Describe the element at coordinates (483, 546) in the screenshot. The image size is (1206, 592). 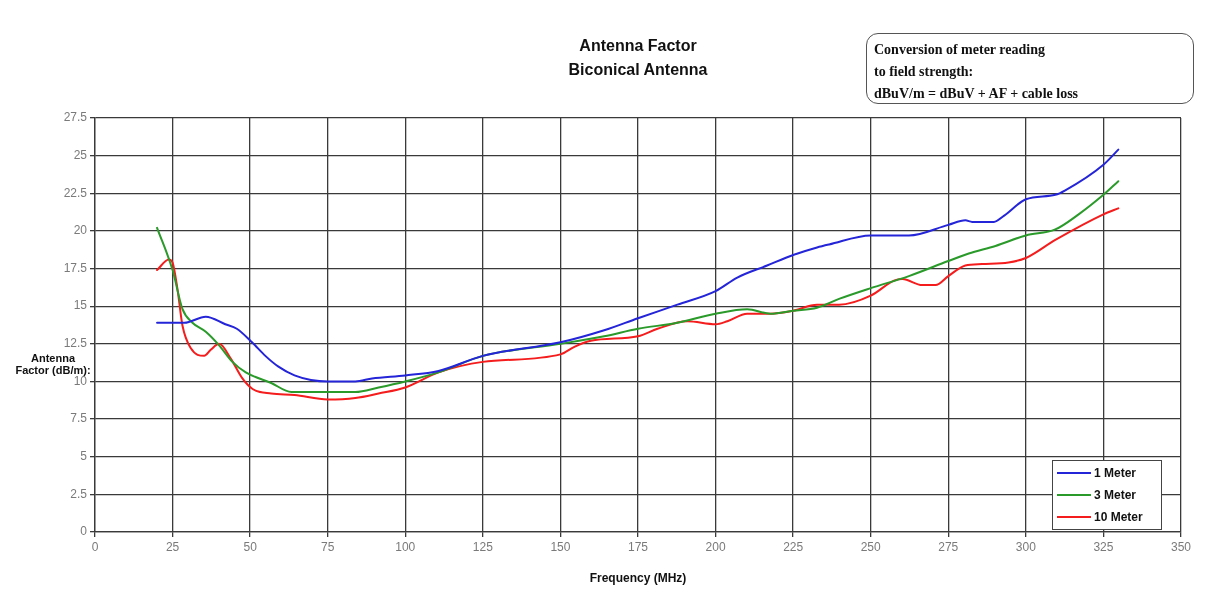
I see `x-tick-label: 125` at that location.